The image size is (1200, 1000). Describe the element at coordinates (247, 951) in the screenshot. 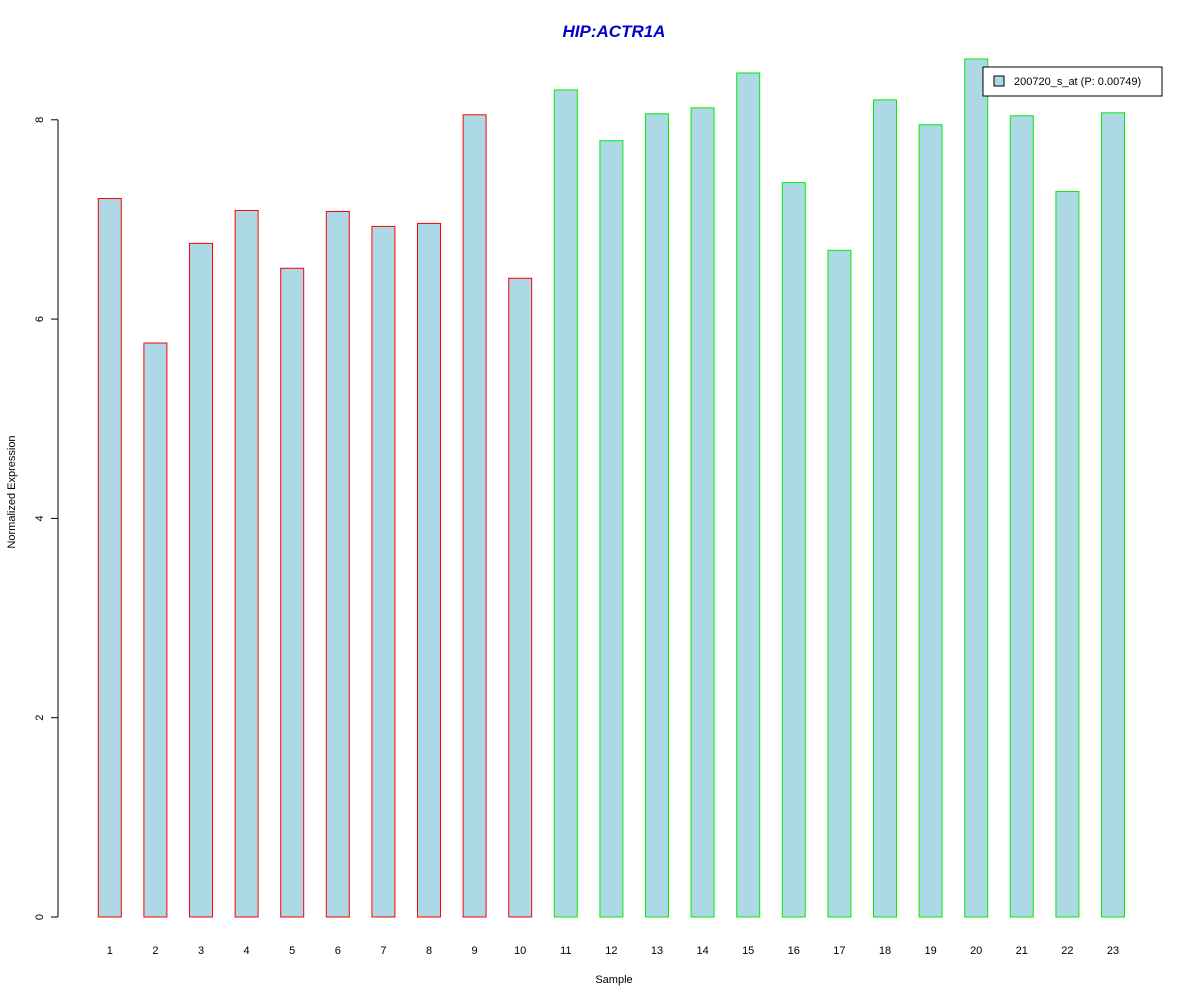

I see `x-tick-label: 4` at that location.